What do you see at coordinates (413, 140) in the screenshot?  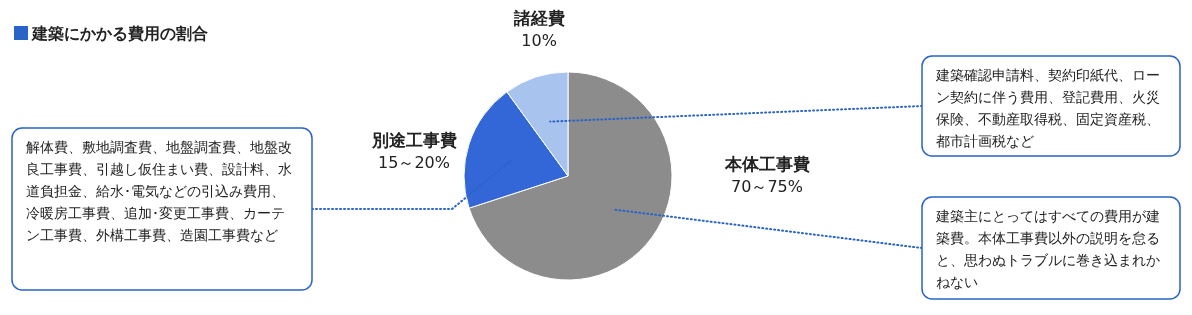 I see `slice-label: 別途工事費` at bounding box center [413, 140].